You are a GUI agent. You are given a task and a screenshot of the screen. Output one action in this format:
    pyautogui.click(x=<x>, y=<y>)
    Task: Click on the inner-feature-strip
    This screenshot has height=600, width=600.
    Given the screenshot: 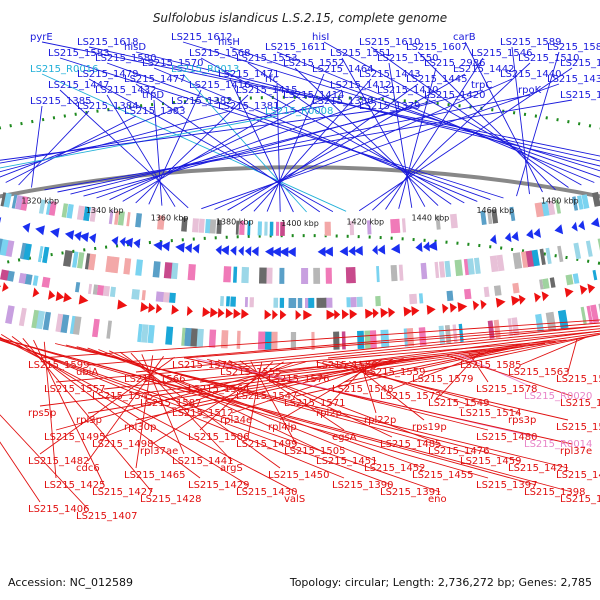 What is the action you would take?
    pyautogui.click(x=302, y=326)
    